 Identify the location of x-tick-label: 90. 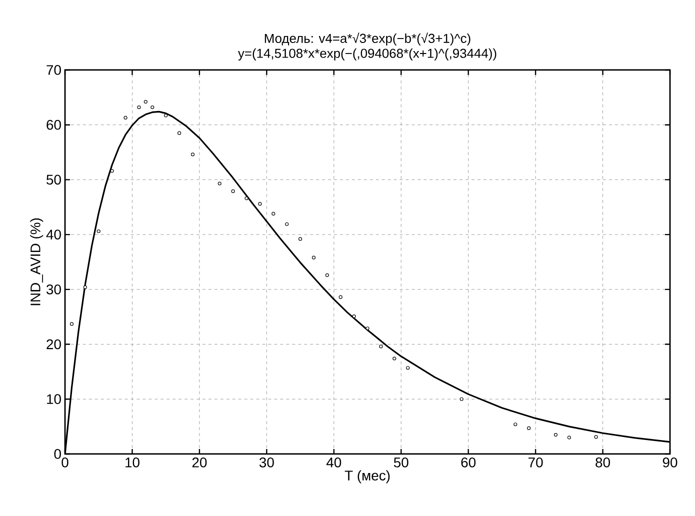
(670, 462).